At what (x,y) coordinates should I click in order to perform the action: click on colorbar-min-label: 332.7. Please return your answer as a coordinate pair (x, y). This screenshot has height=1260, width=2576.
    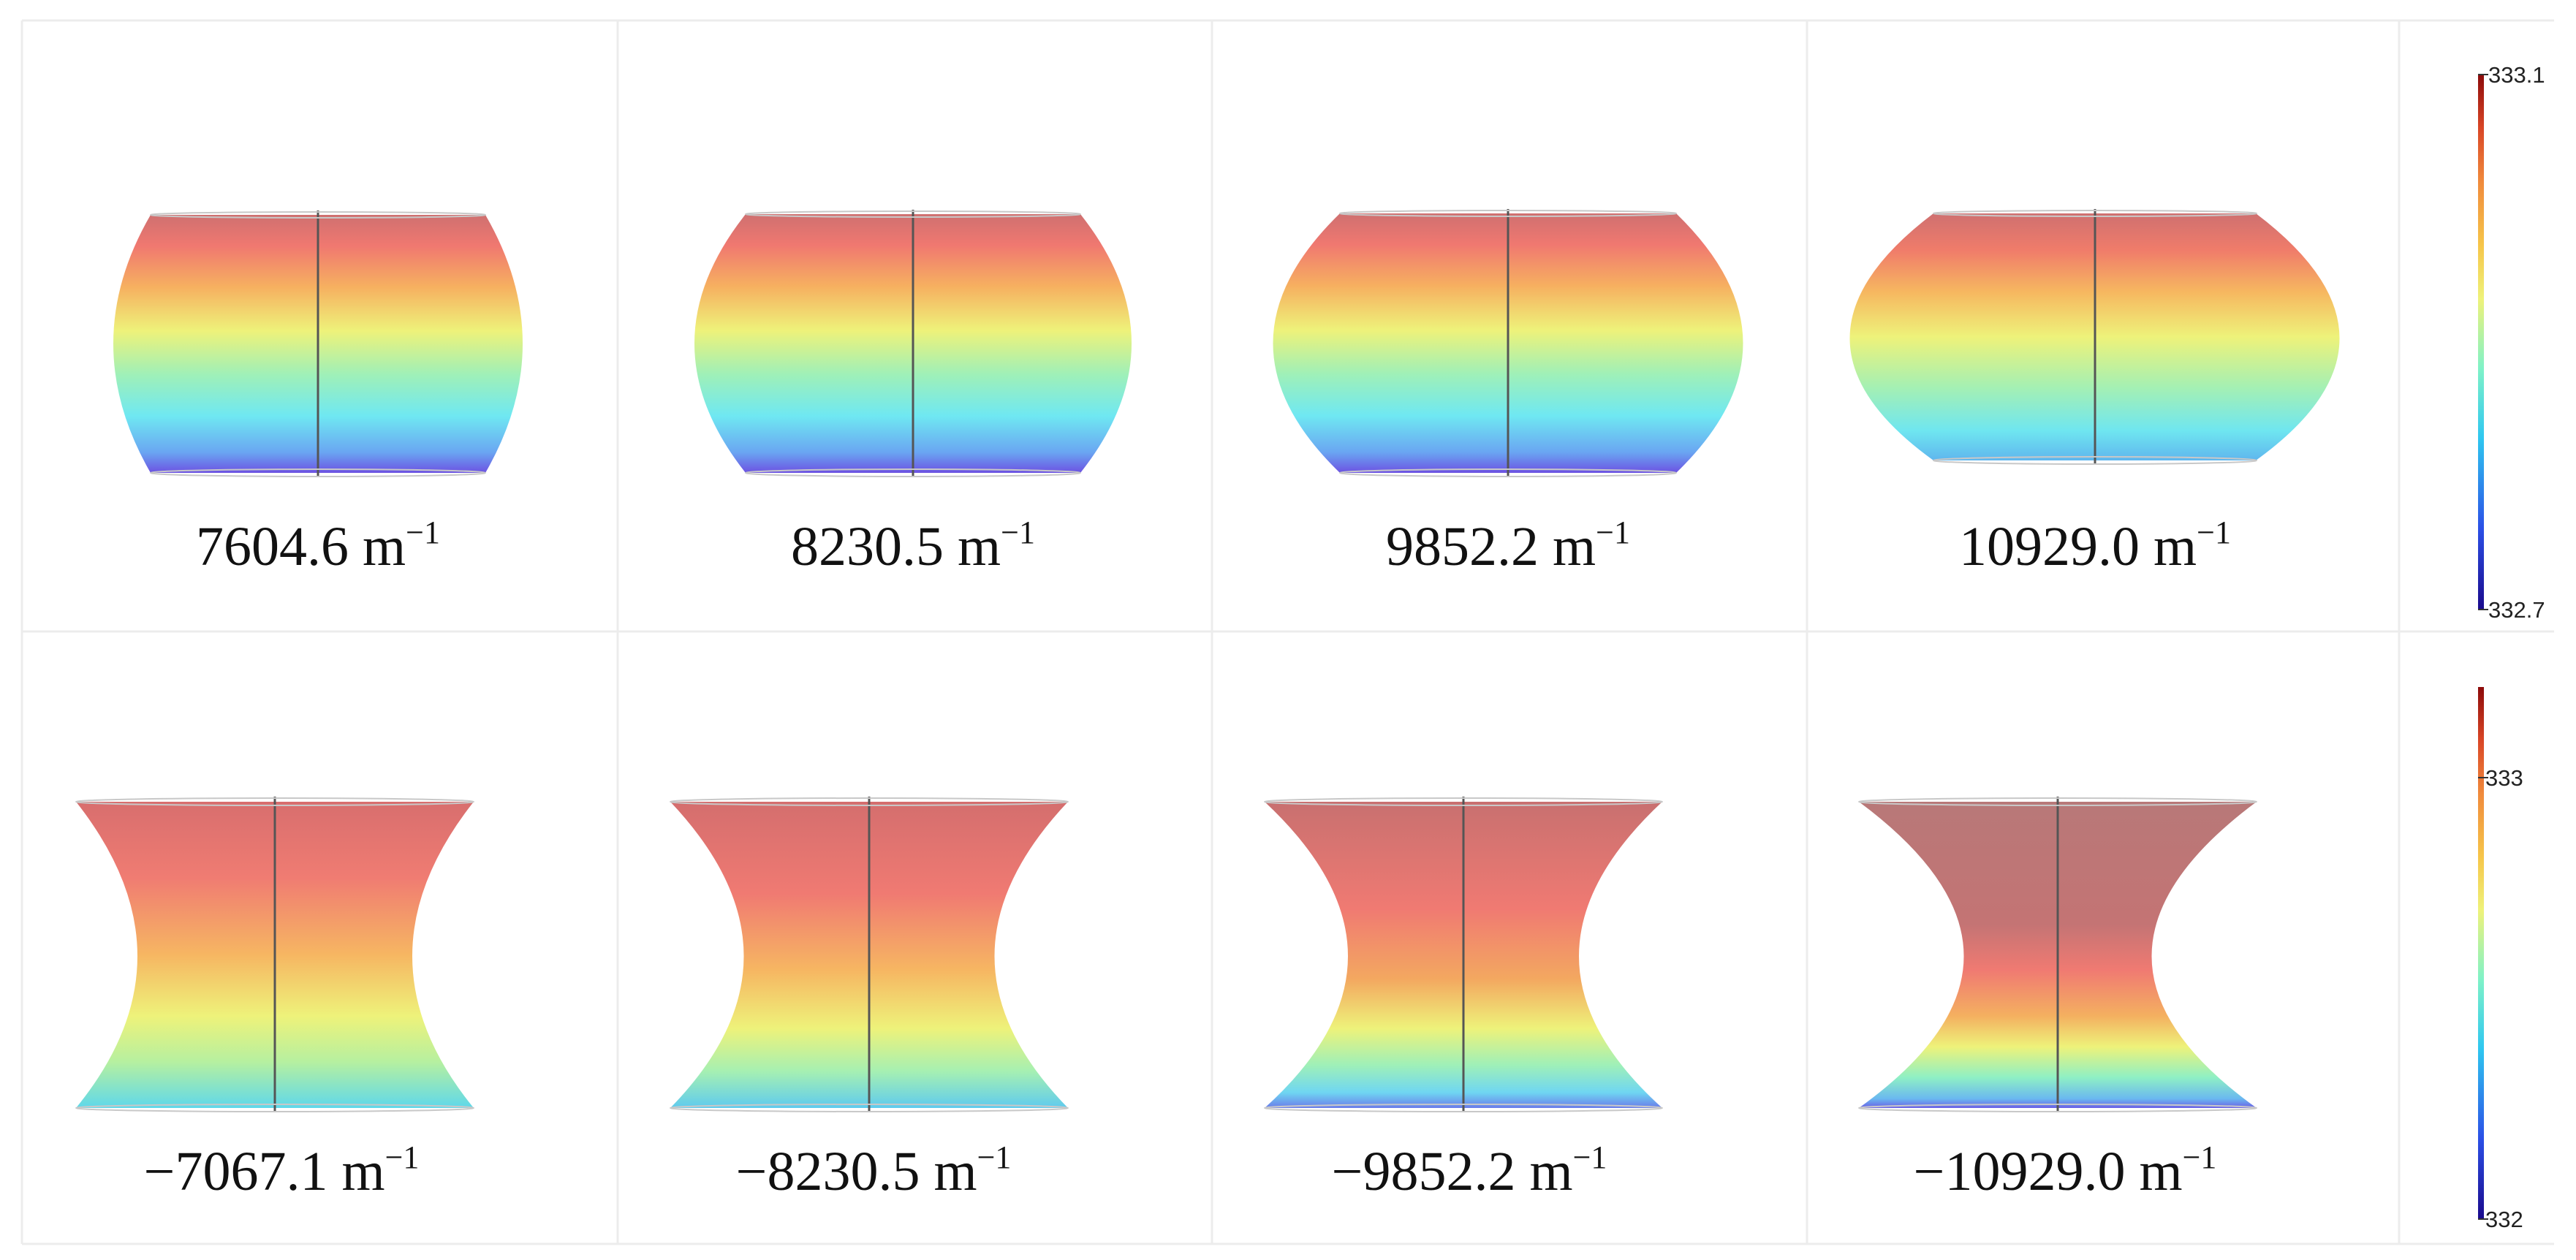
    Looking at the image, I should click on (2516, 610).